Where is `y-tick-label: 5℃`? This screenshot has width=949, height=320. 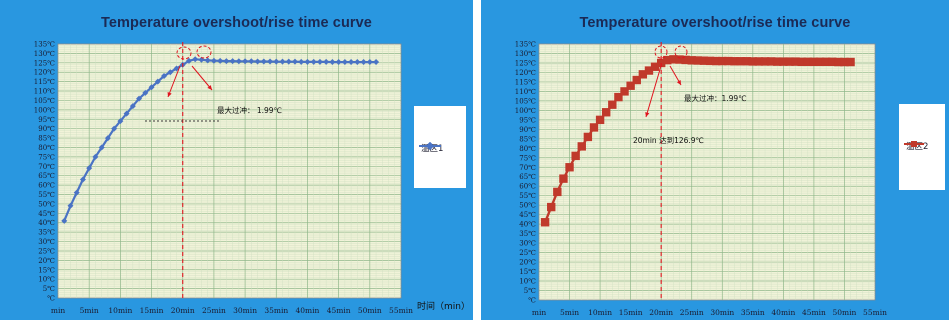
y-tick-label: 5℃ is located at coordinates (49, 289).